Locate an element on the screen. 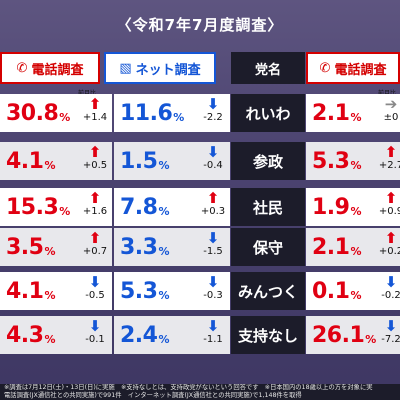  phone-cell: 30.8% ⬆ +1.4 is located at coordinates (56, 113).